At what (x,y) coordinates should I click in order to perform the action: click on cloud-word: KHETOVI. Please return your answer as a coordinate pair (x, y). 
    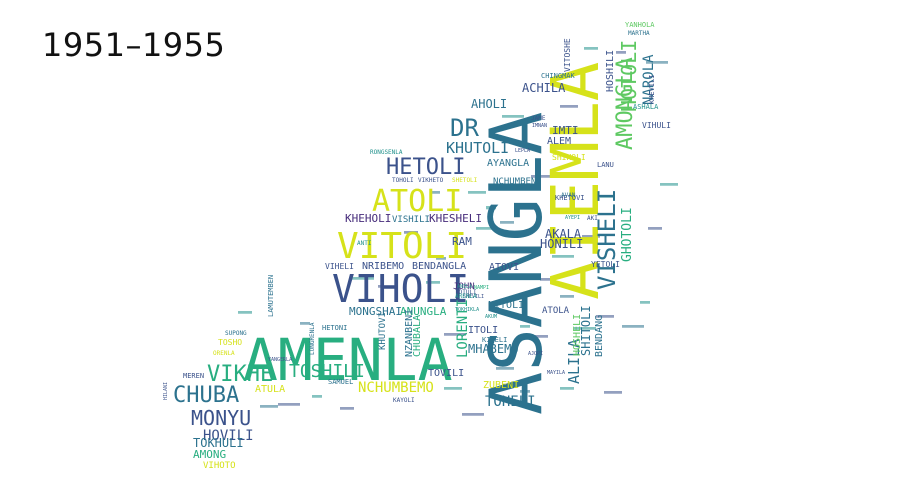
    Looking at the image, I should click on (570, 198).